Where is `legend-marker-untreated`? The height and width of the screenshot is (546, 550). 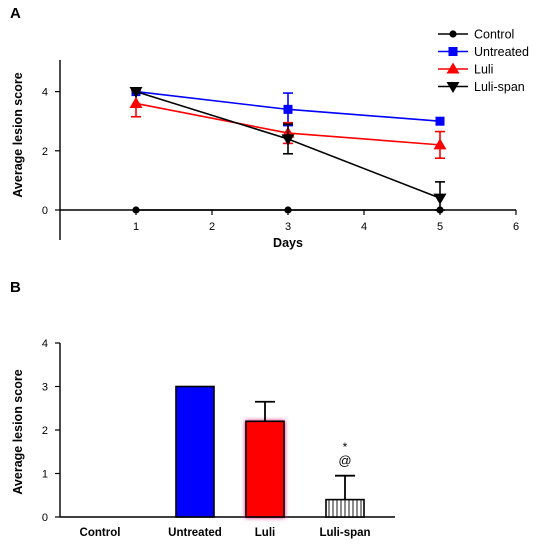 legend-marker-untreated is located at coordinates (453, 51).